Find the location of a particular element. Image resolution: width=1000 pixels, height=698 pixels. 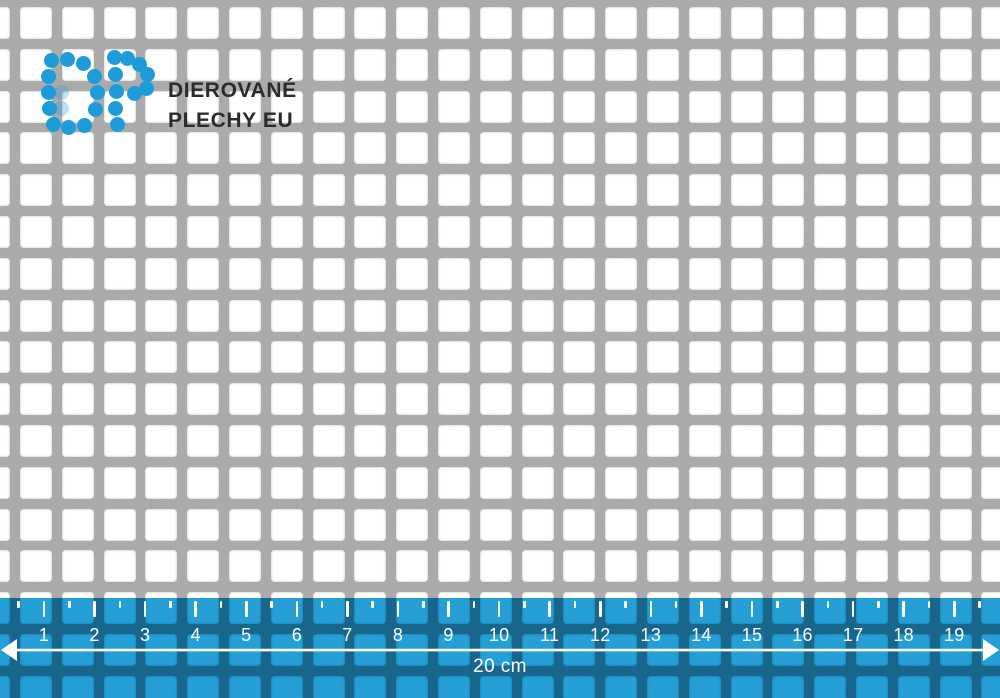

logo-text-line1: DIEROVANÉ is located at coordinates (232, 90).